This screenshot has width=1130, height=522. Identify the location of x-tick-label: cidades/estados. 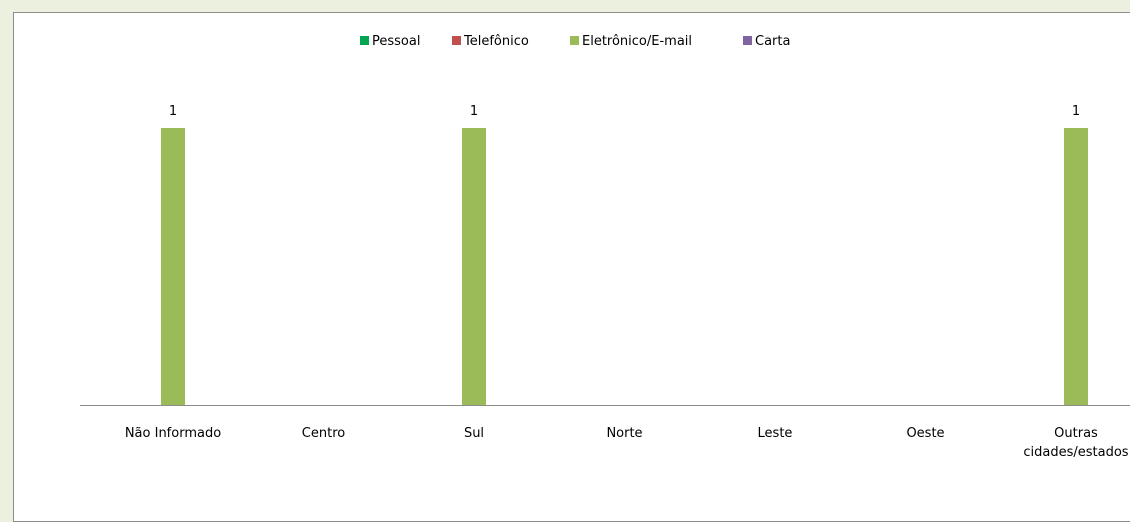
(1075, 452).